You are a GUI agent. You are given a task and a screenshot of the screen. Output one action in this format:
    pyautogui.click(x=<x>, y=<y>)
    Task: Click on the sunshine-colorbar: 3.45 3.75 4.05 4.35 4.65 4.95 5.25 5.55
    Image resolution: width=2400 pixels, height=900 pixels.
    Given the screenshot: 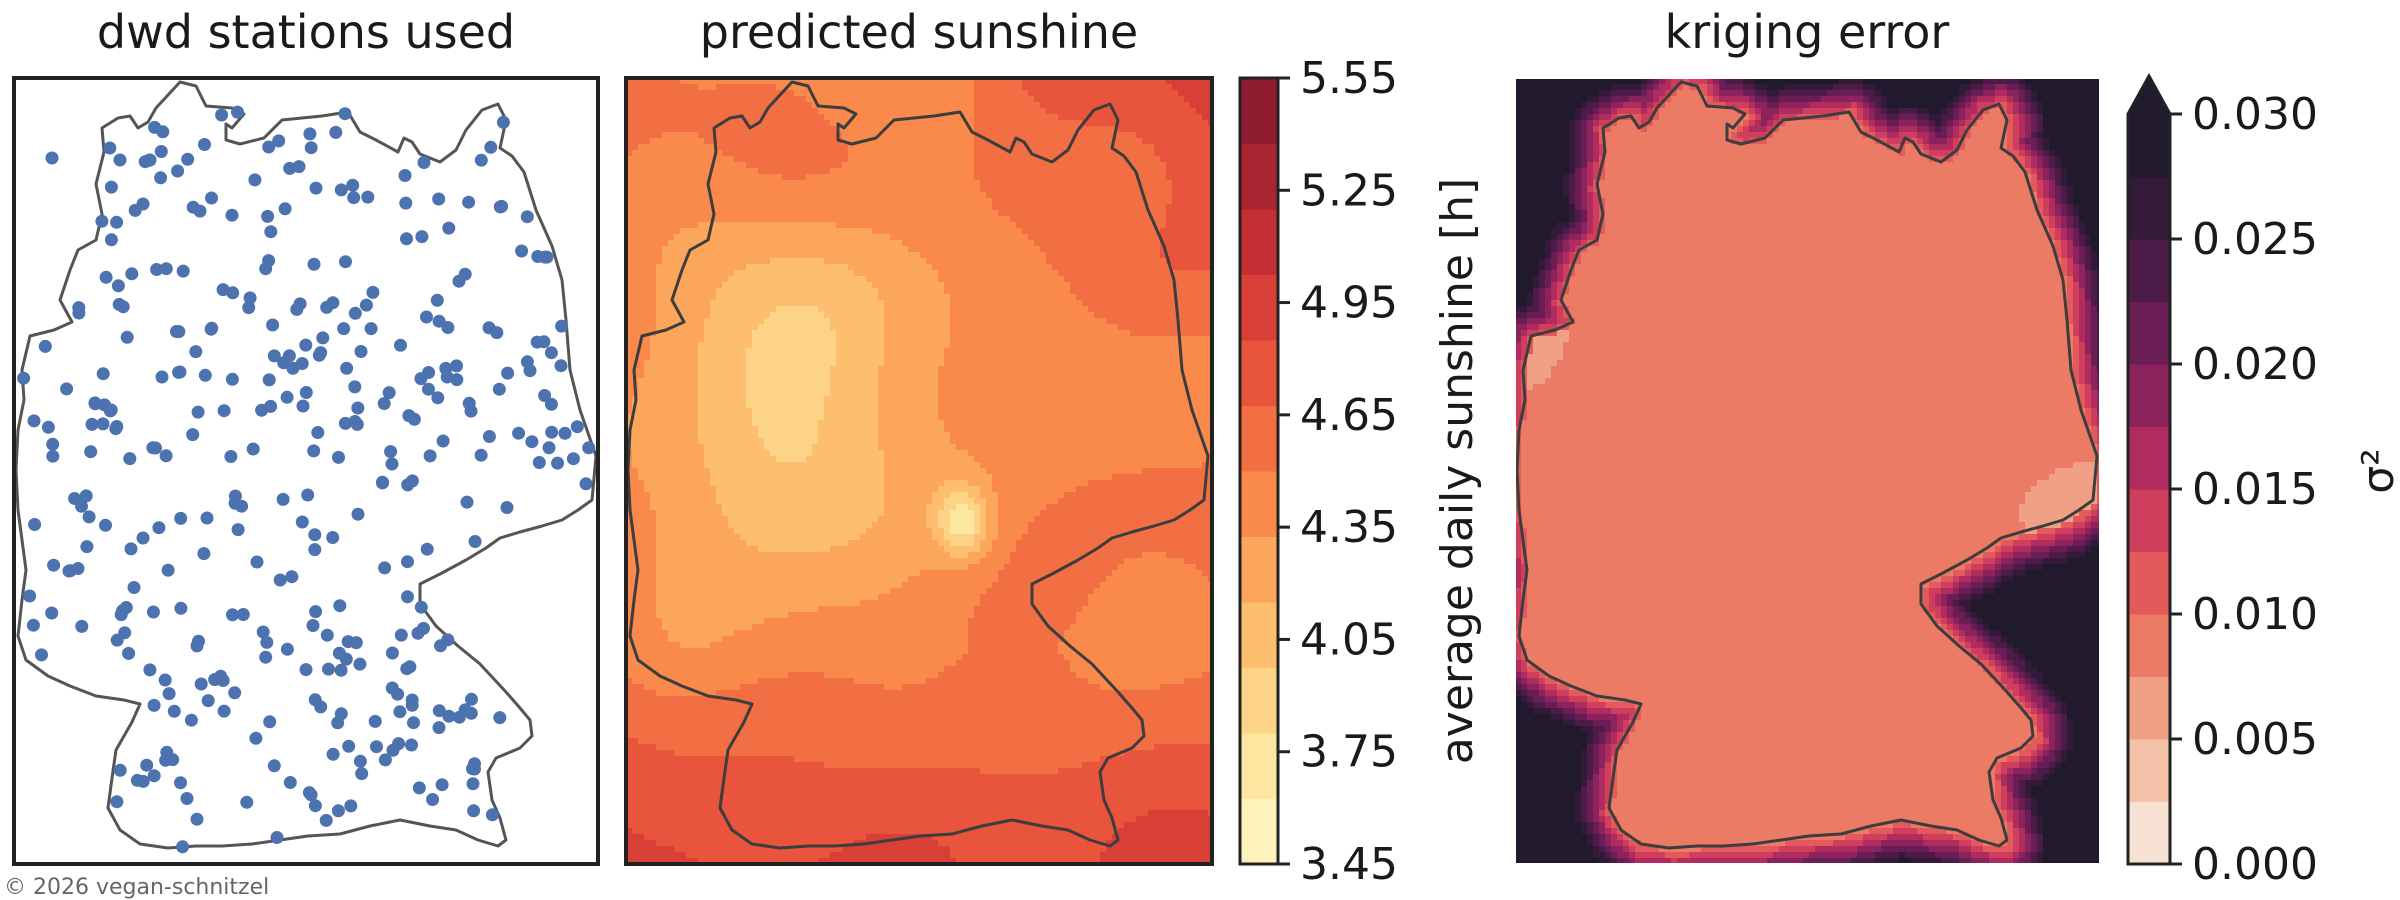 What is the action you would take?
    pyautogui.click(x=1318, y=471)
    